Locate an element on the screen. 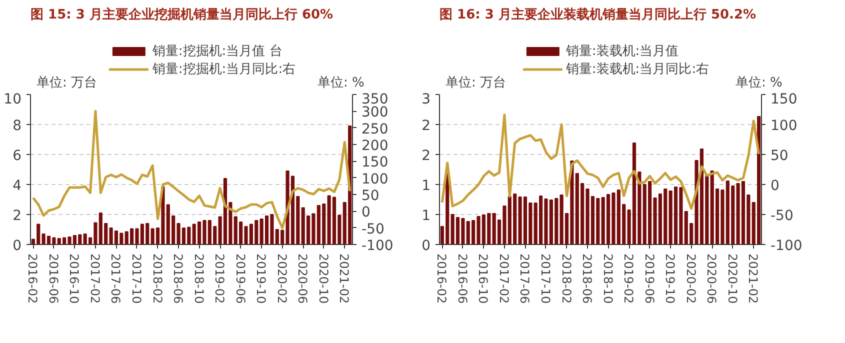  y-tick-label: 8 is located at coordinates (17, 126).